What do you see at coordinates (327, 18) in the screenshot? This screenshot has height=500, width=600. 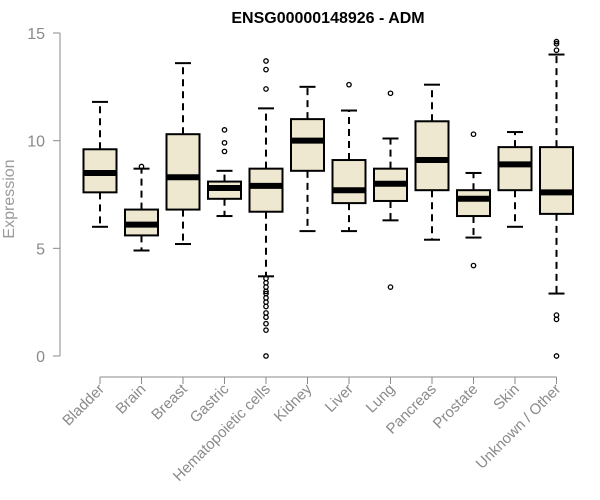 I see `chart-title: ENSG00000148926 - ADM` at bounding box center [327, 18].